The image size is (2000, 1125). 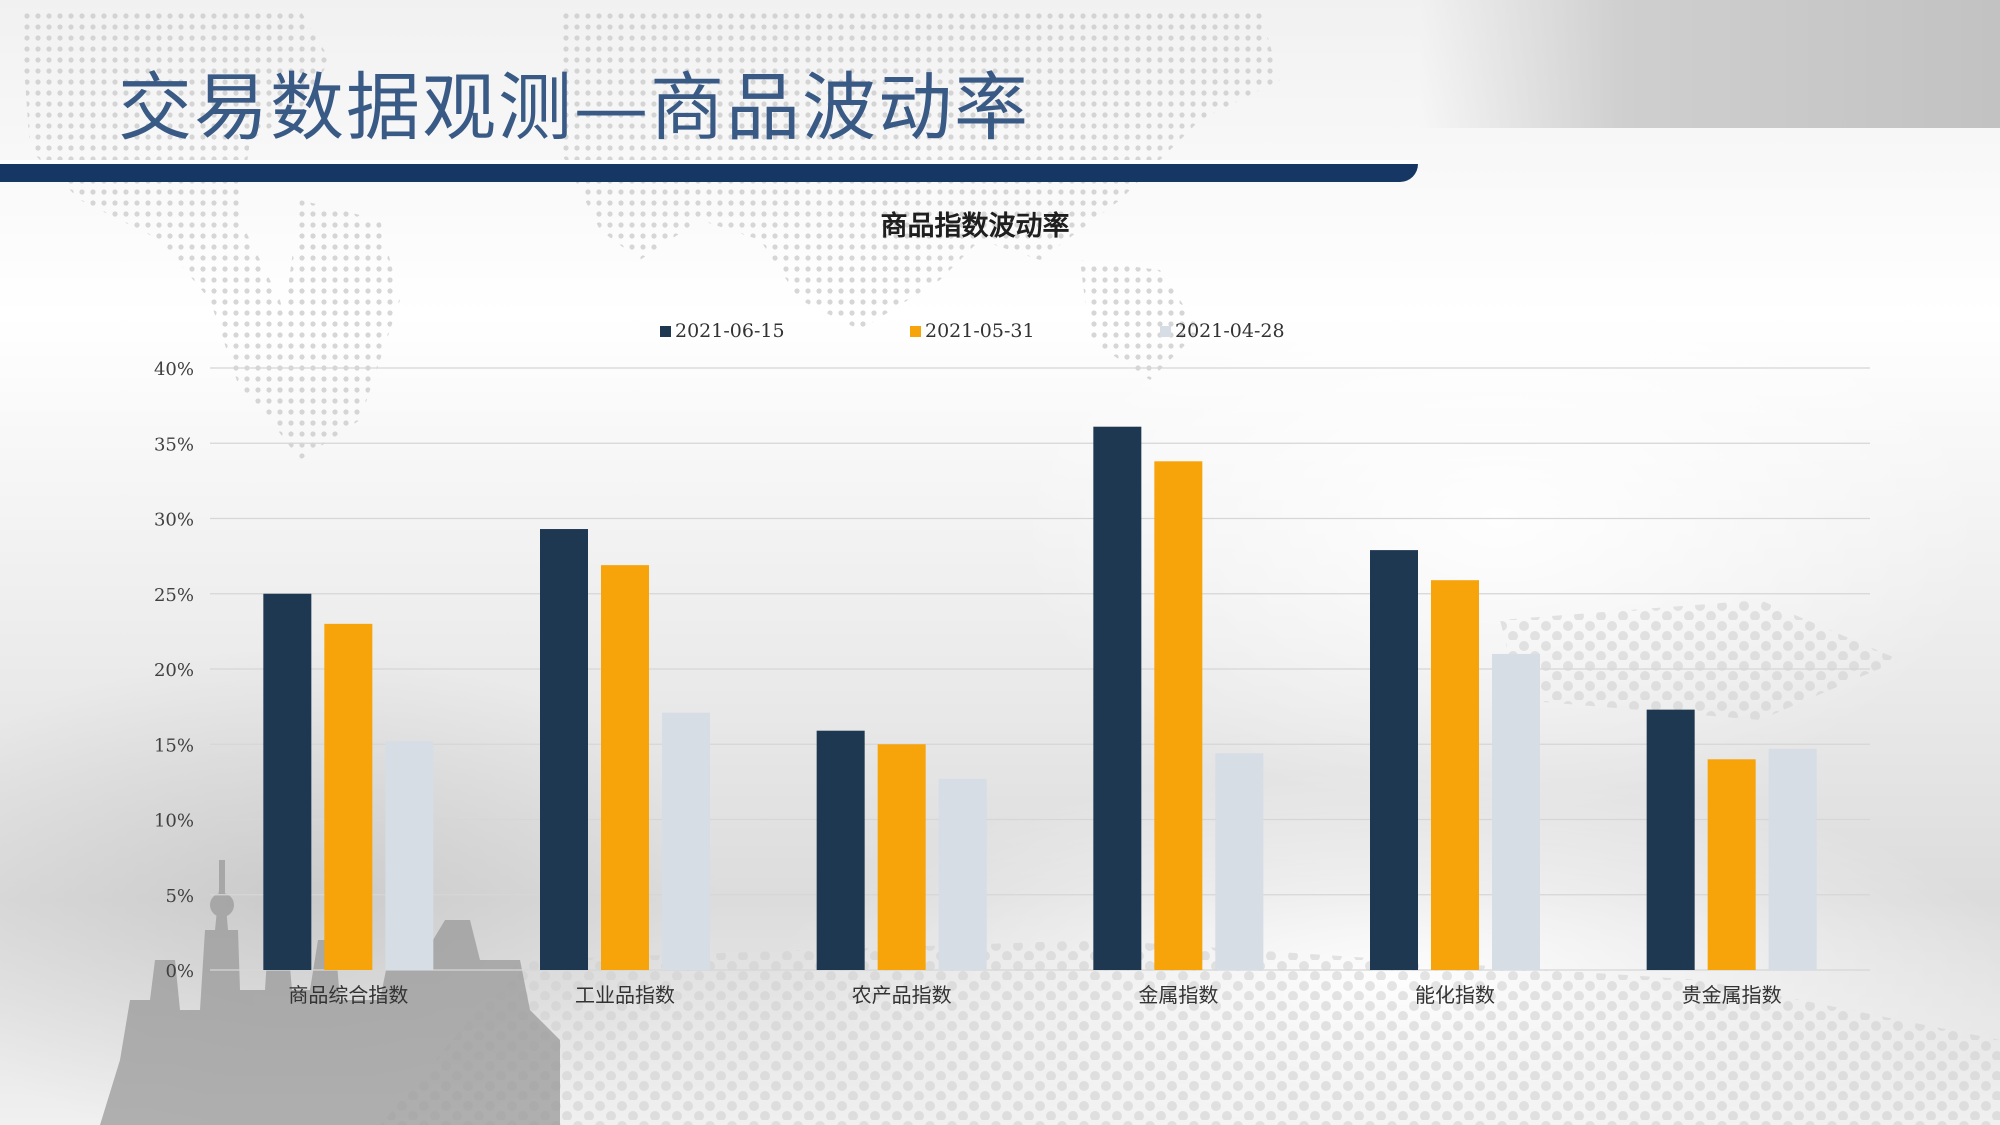 I want to click on legend-label-series-3: 2021-04-28, so click(x=1230, y=331).